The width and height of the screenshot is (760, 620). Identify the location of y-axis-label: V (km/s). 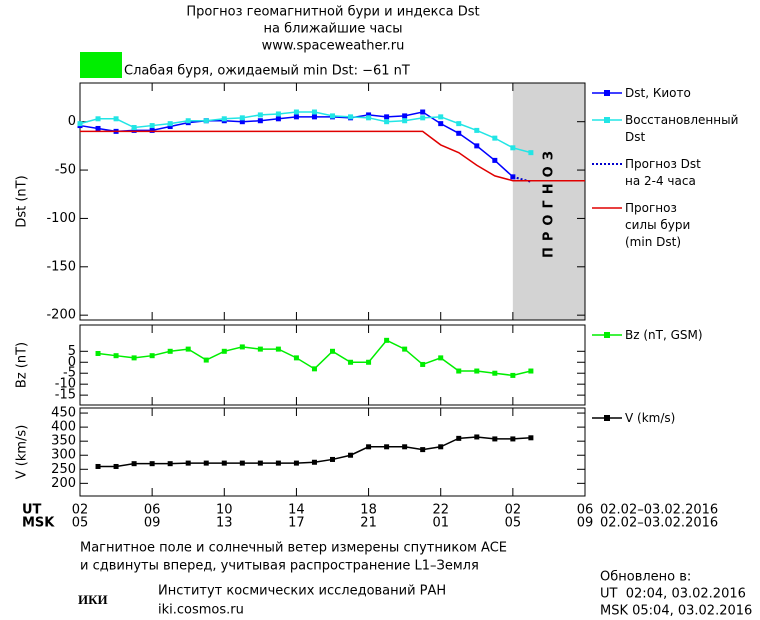
(22, 452).